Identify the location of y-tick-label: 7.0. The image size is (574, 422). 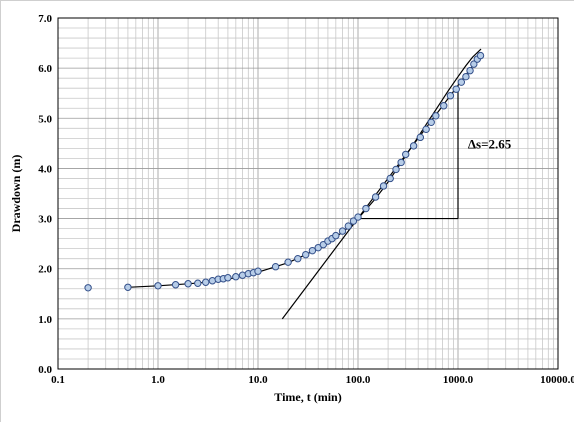
(45, 19).